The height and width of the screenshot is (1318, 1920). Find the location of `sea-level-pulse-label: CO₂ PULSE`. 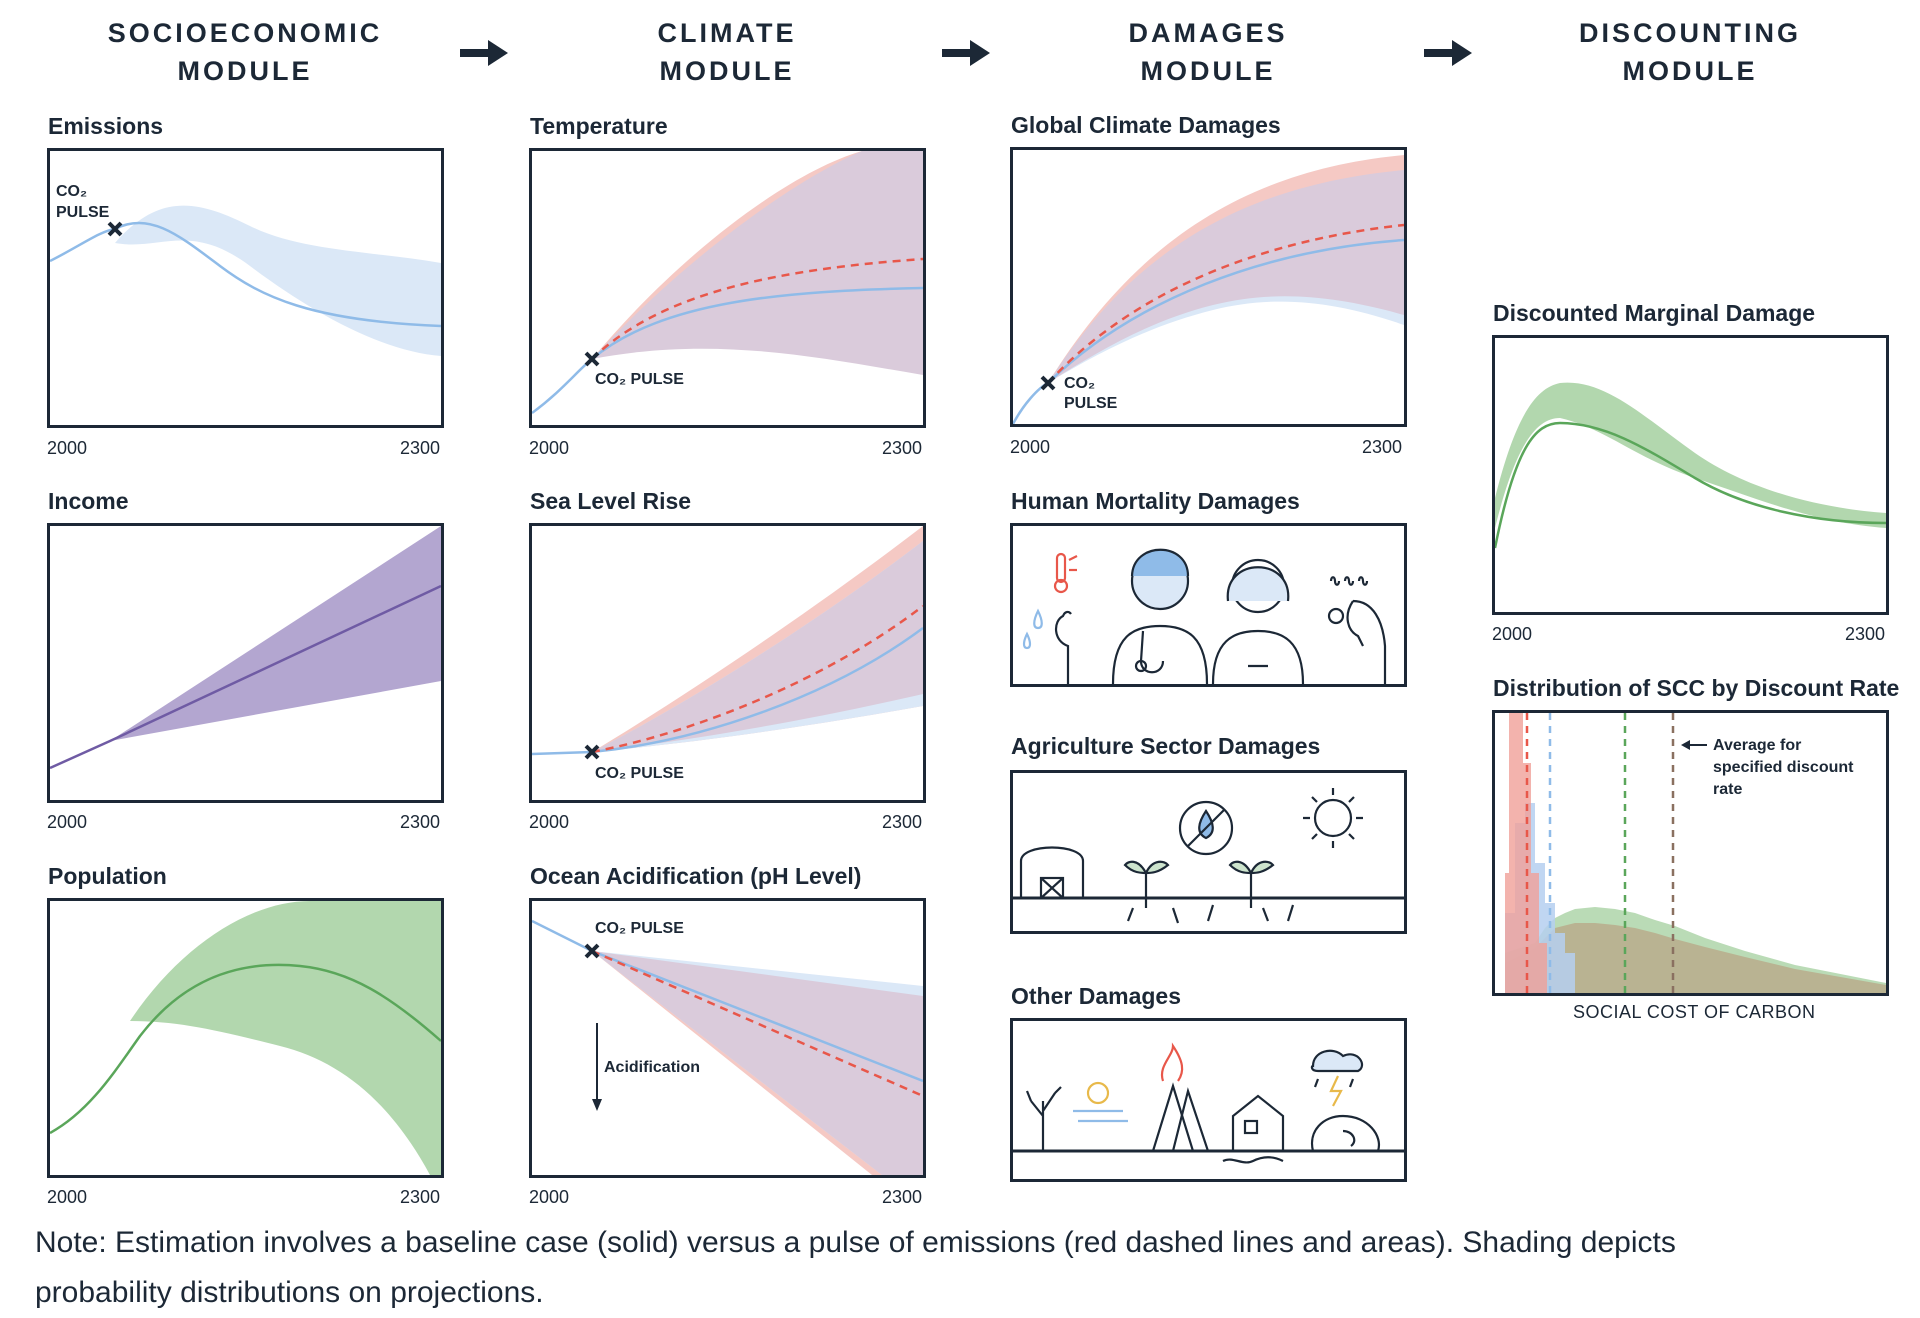

sea-level-pulse-label: CO₂ PULSE is located at coordinates (639, 773).